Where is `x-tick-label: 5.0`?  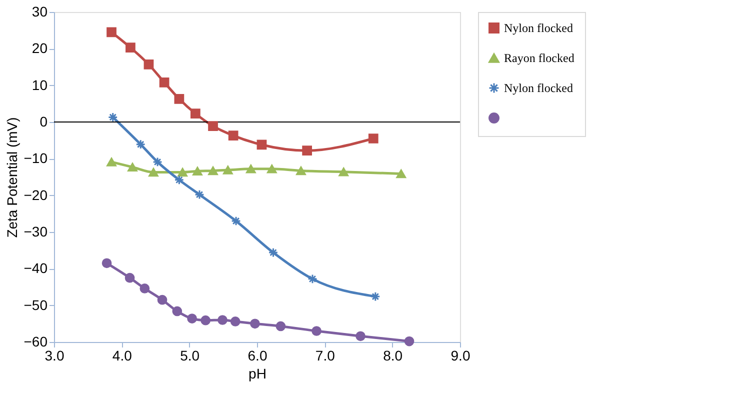 x-tick-label: 5.0 is located at coordinates (190, 356).